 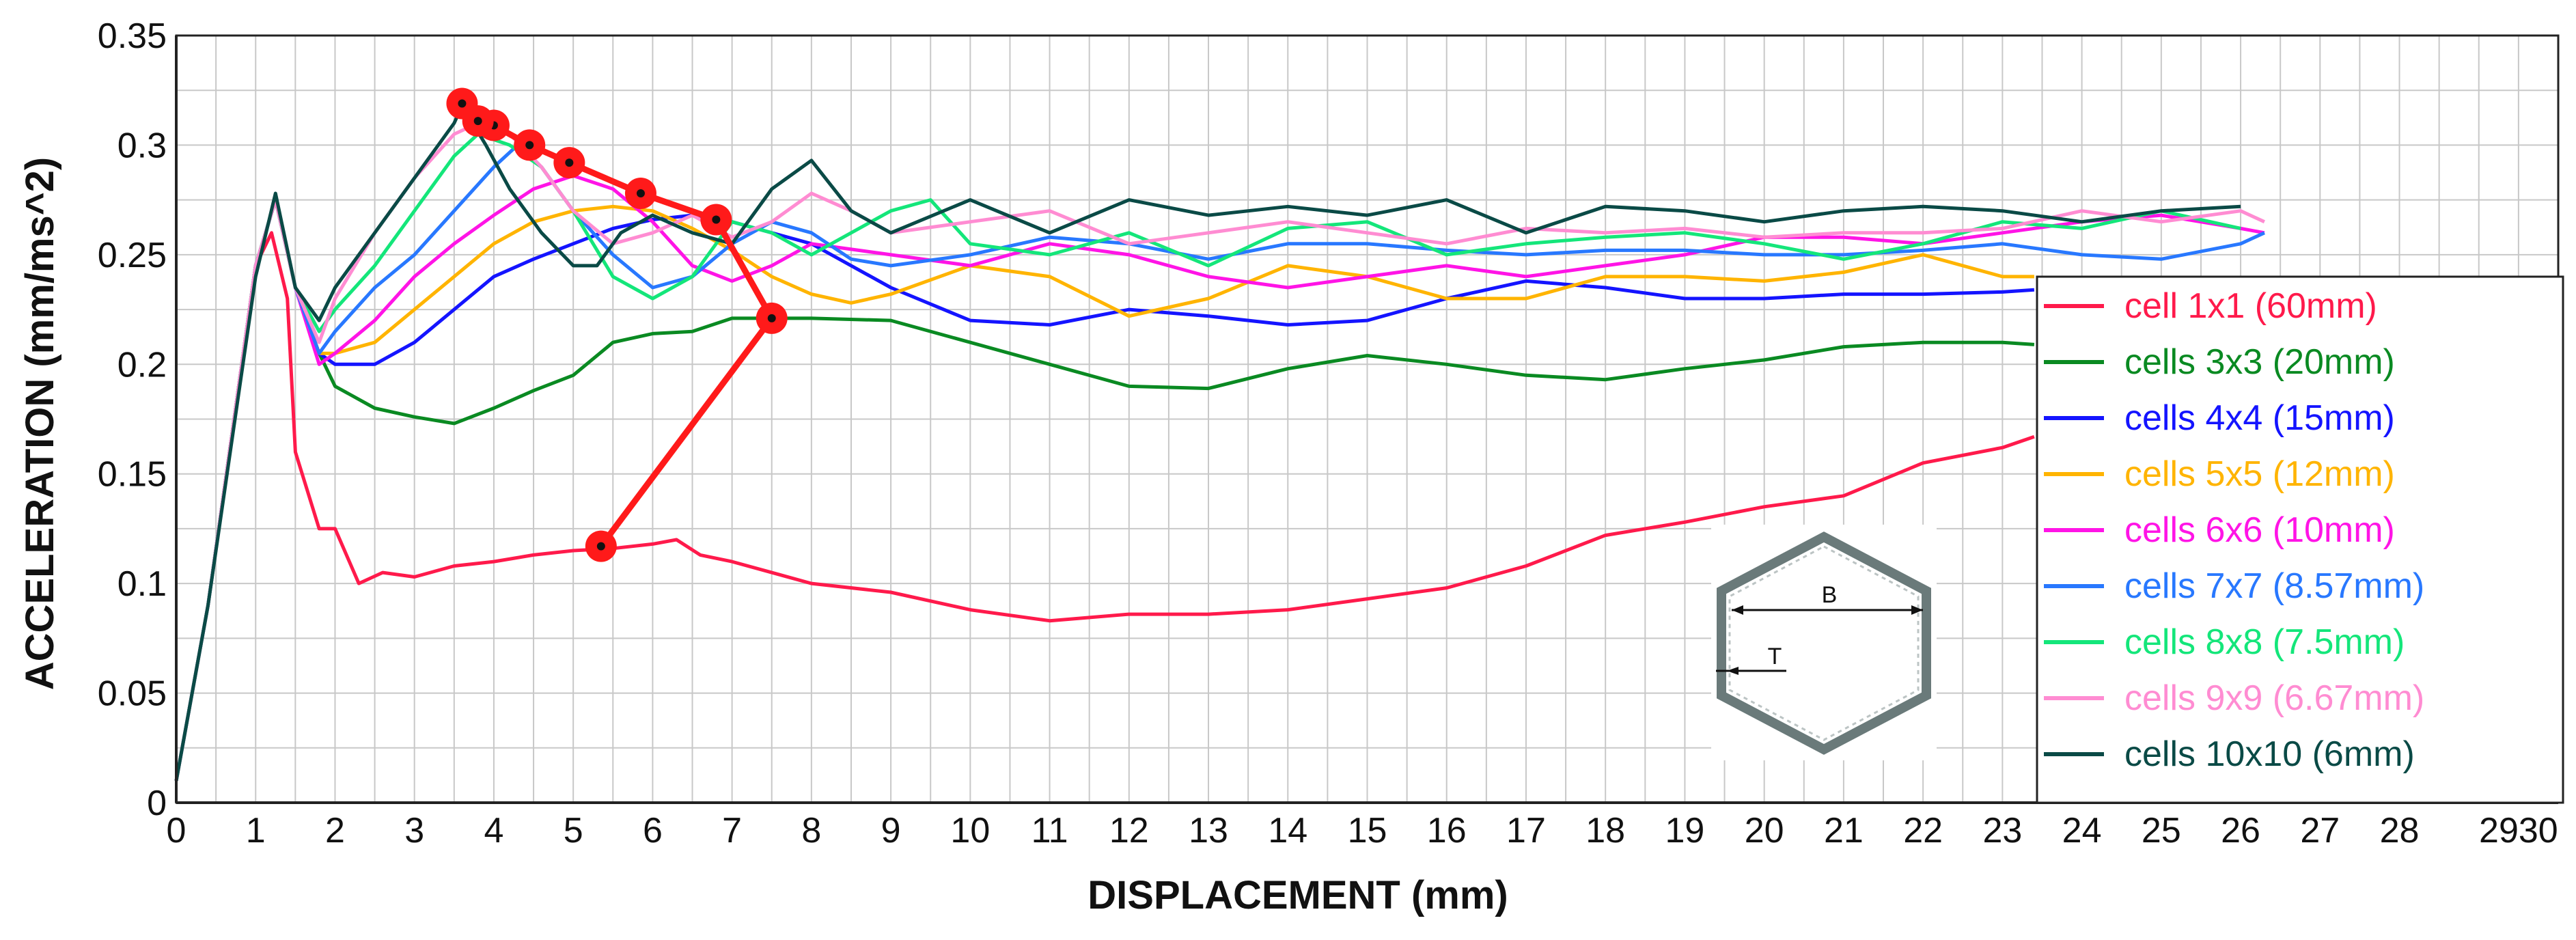 I want to click on width-label: B, so click(x=1830, y=595).